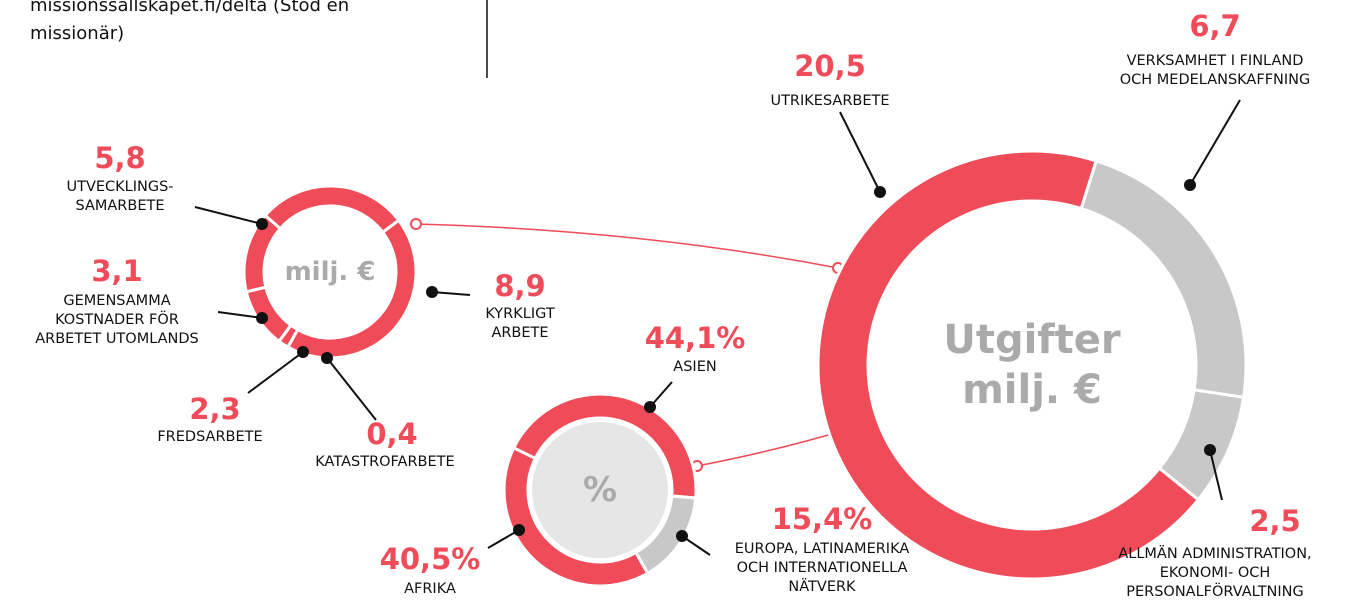  I want to click on connector-dot, so click(416, 224).